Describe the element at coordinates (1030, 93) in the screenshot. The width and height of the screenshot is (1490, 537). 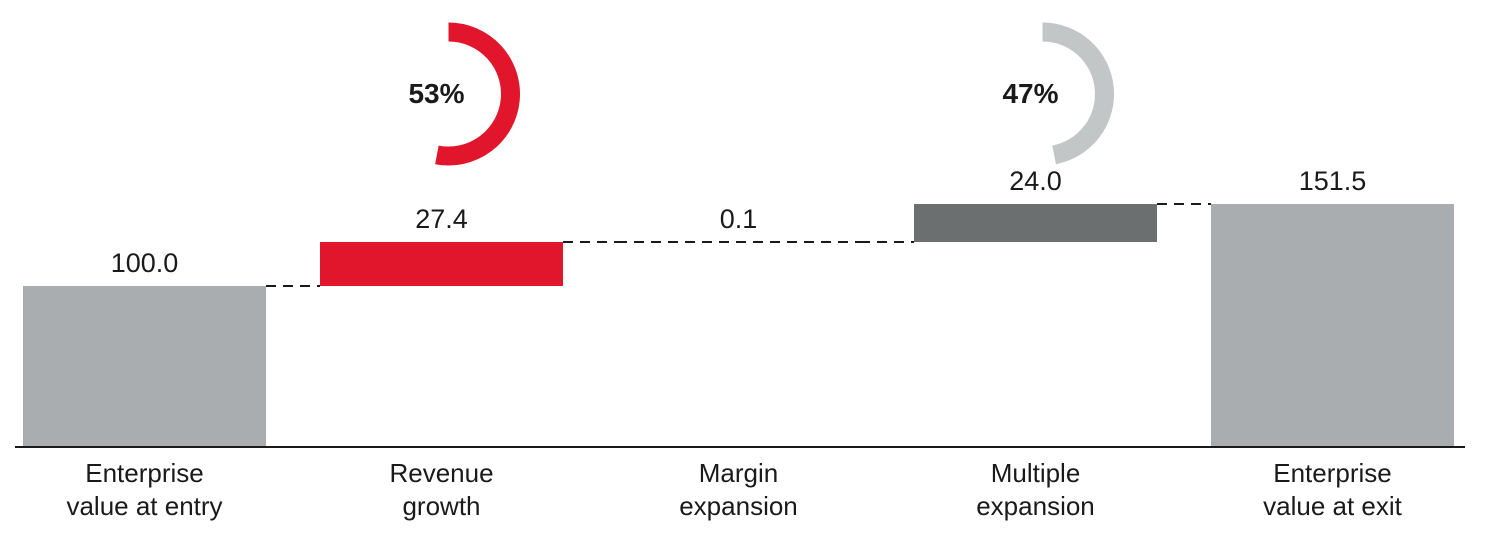
I see `donut-percent-label: 47%` at that location.